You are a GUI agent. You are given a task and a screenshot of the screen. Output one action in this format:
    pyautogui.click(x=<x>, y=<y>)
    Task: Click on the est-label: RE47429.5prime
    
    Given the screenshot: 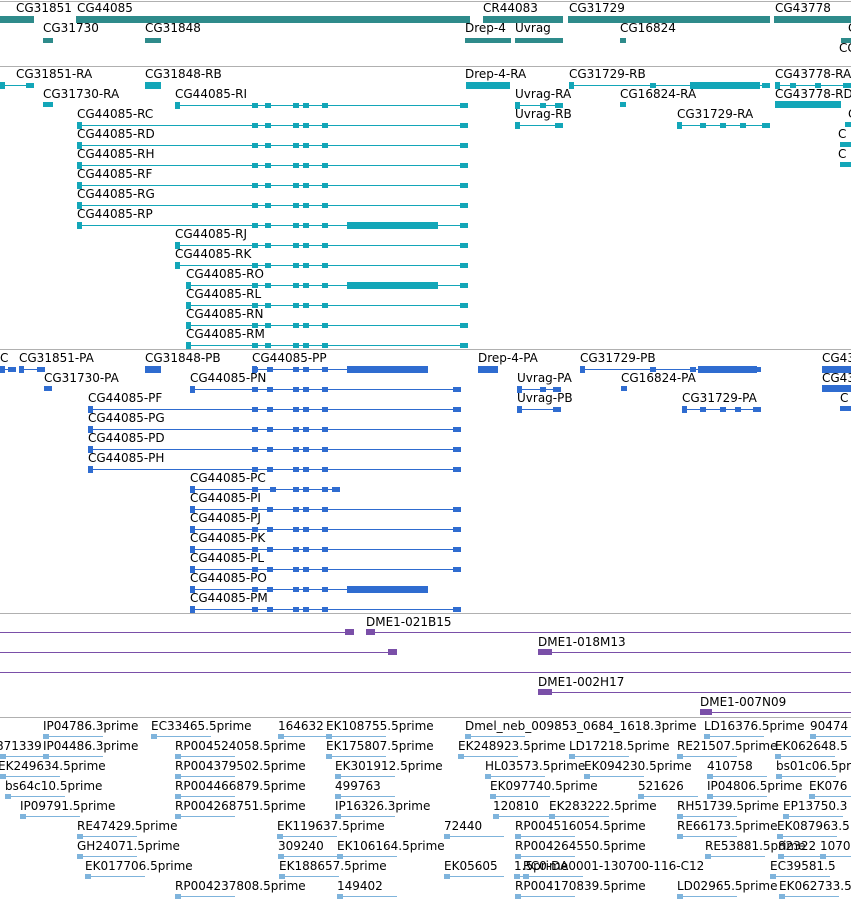 What is the action you would take?
    pyautogui.click(x=127, y=826)
    